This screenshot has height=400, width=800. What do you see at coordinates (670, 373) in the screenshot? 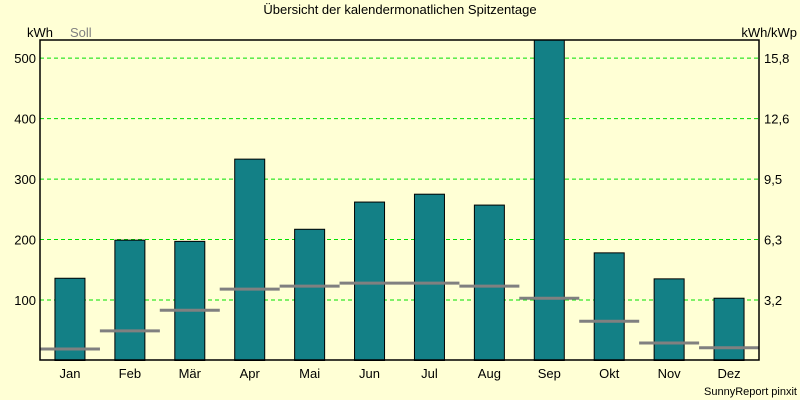
I see `x-tick-label: Nov` at bounding box center [670, 373].